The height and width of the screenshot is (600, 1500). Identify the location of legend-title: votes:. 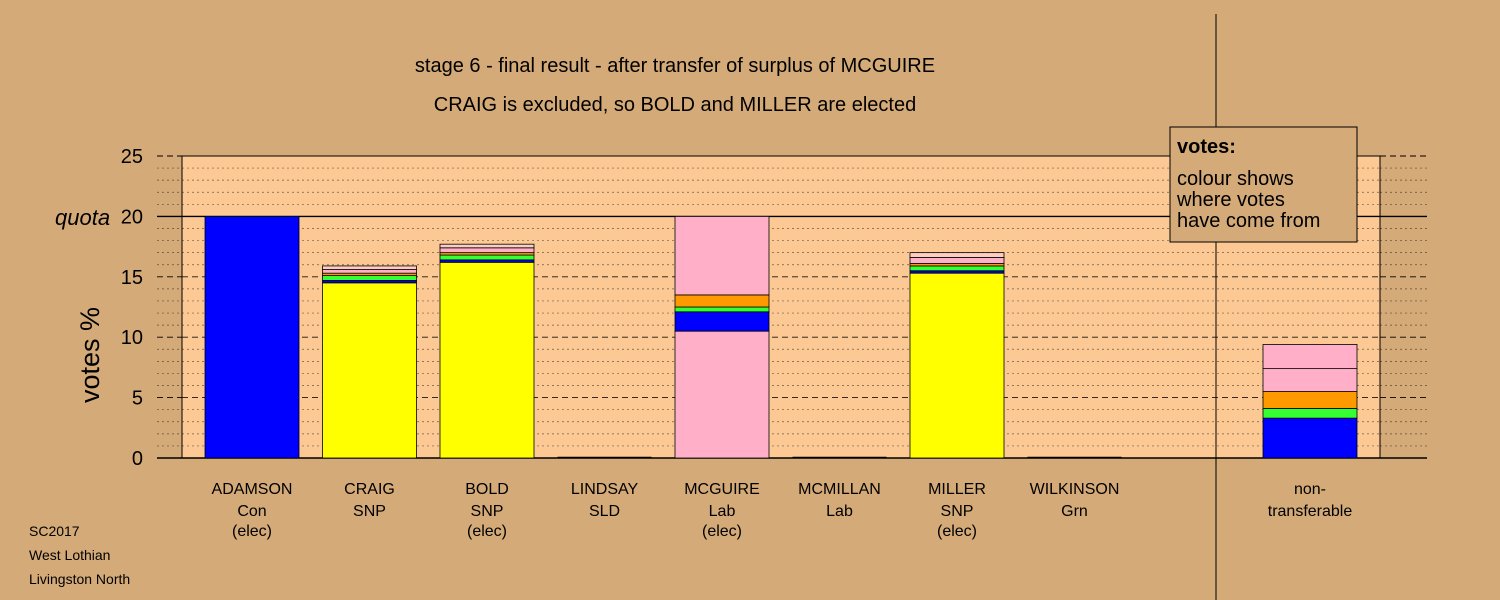
(1206, 147).